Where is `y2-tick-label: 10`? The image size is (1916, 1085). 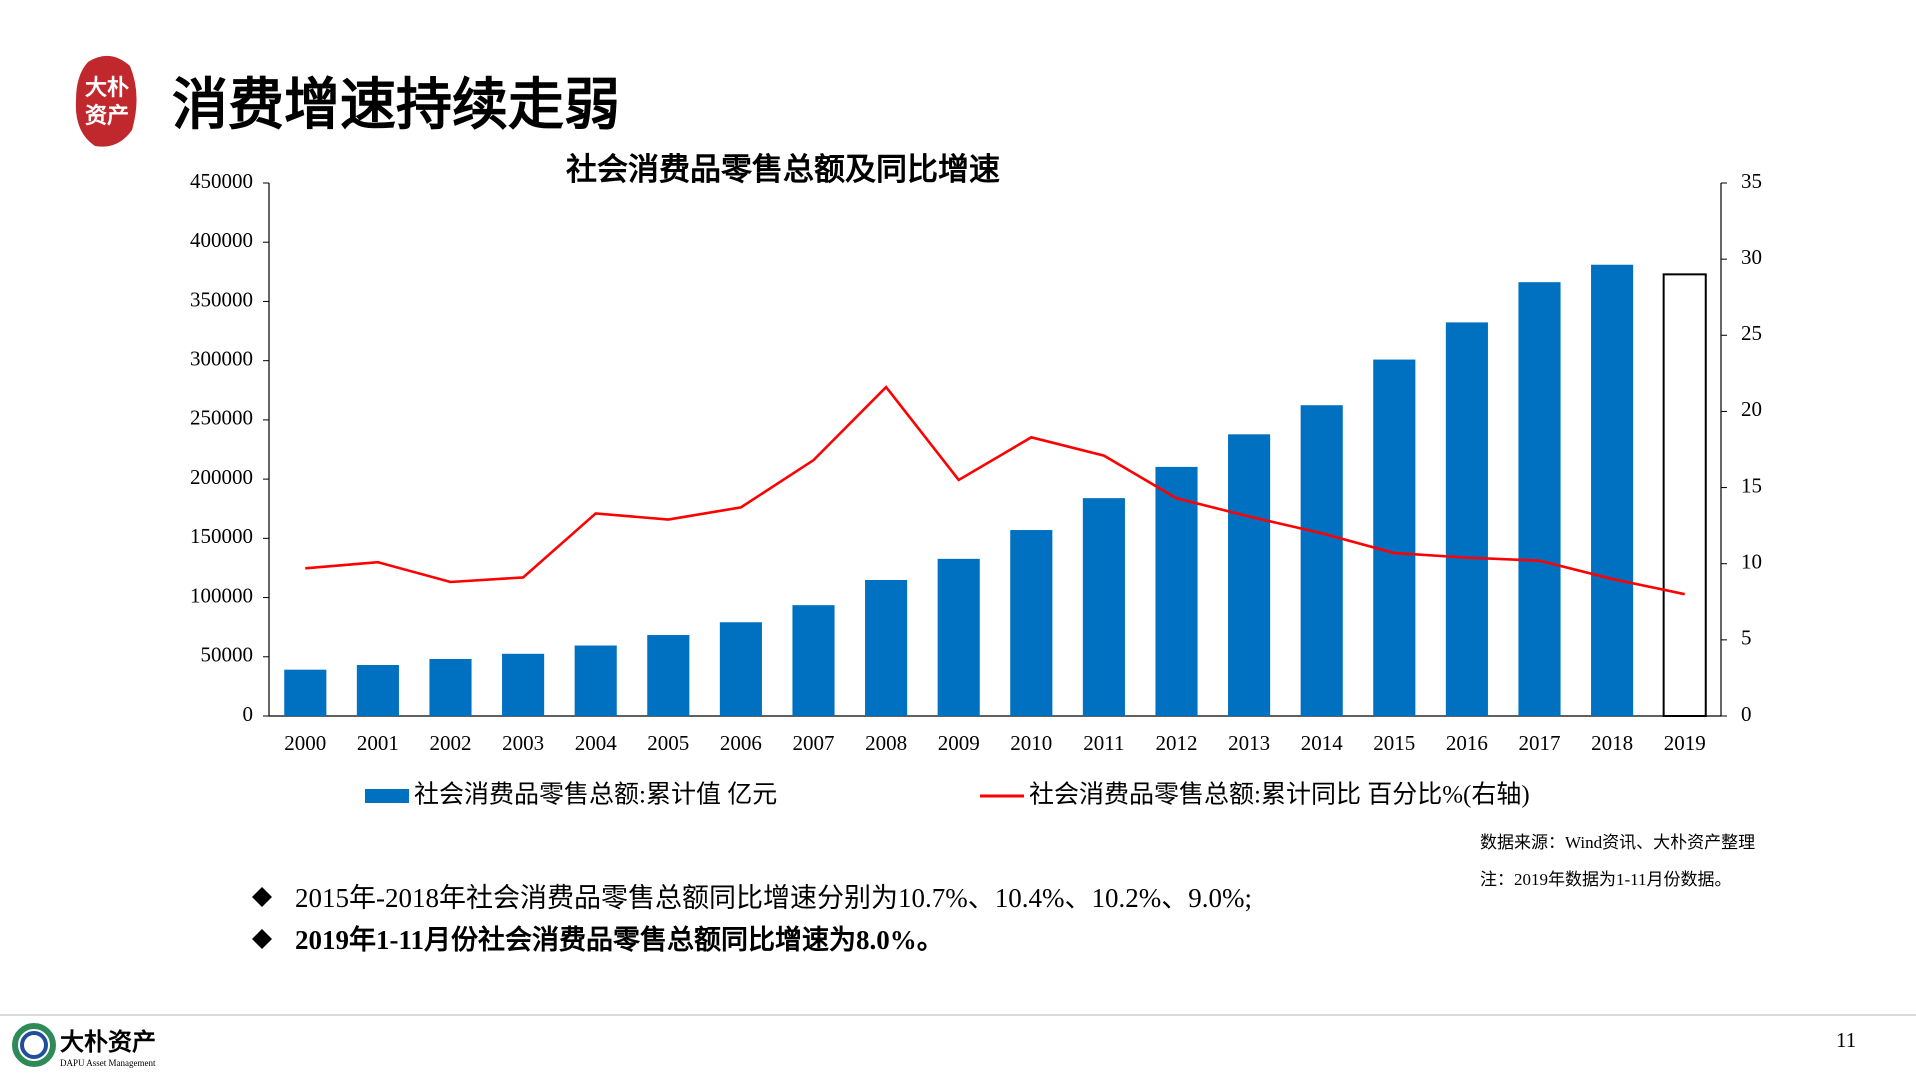
y2-tick-label: 10 is located at coordinates (1751, 562).